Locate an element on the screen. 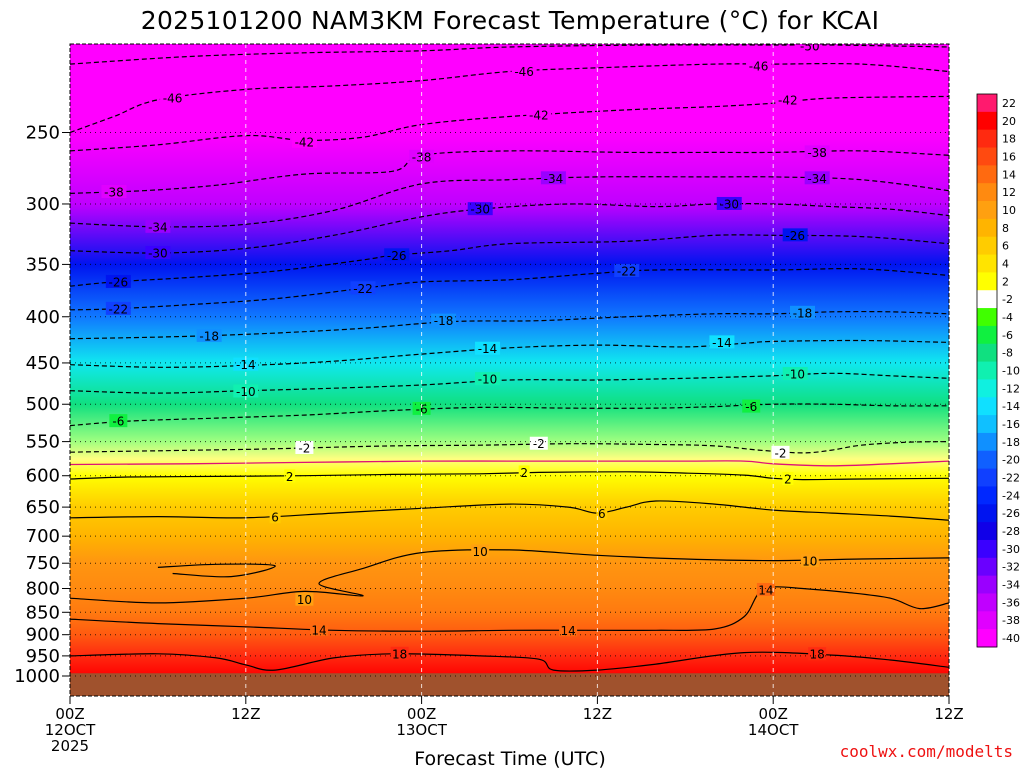  contour-label: -42 is located at coordinates (539, 115).